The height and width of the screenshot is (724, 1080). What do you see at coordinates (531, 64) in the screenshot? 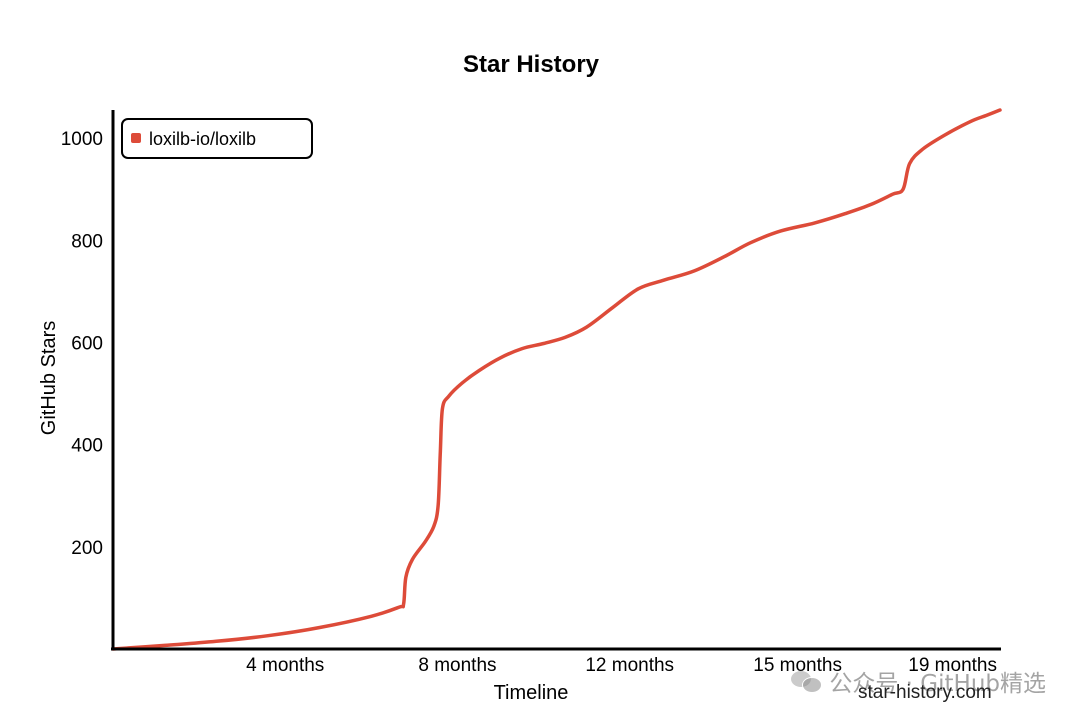
I see `chart-title: Star History` at bounding box center [531, 64].